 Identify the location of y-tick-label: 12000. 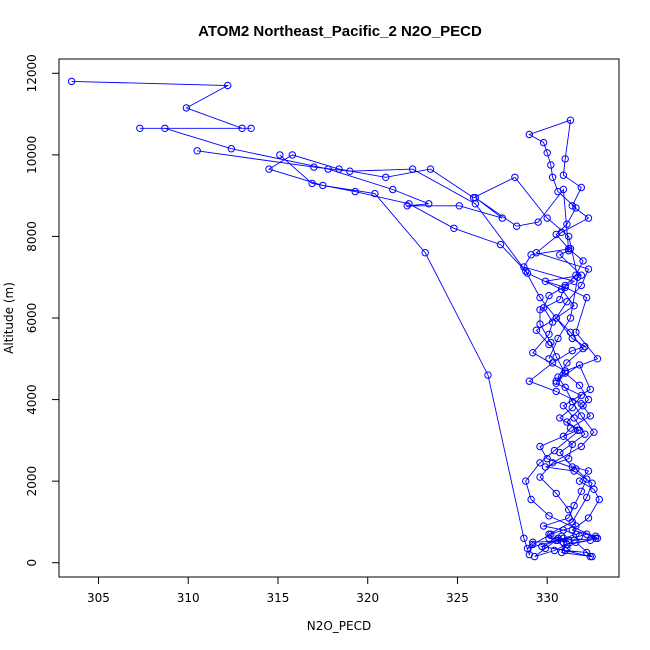
(32, 73).